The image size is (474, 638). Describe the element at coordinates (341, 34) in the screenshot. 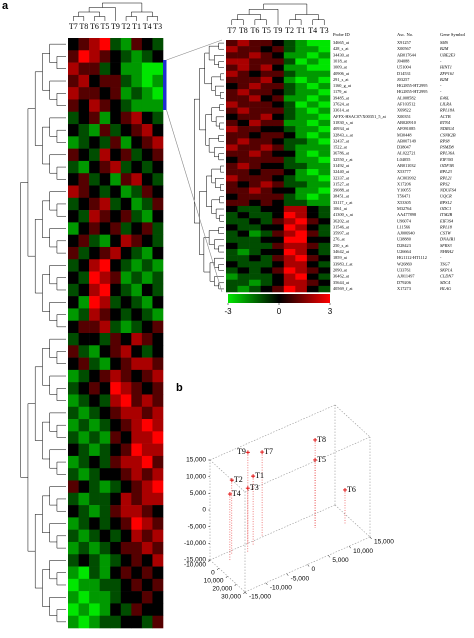

I see `table-header: Probe ID` at that location.